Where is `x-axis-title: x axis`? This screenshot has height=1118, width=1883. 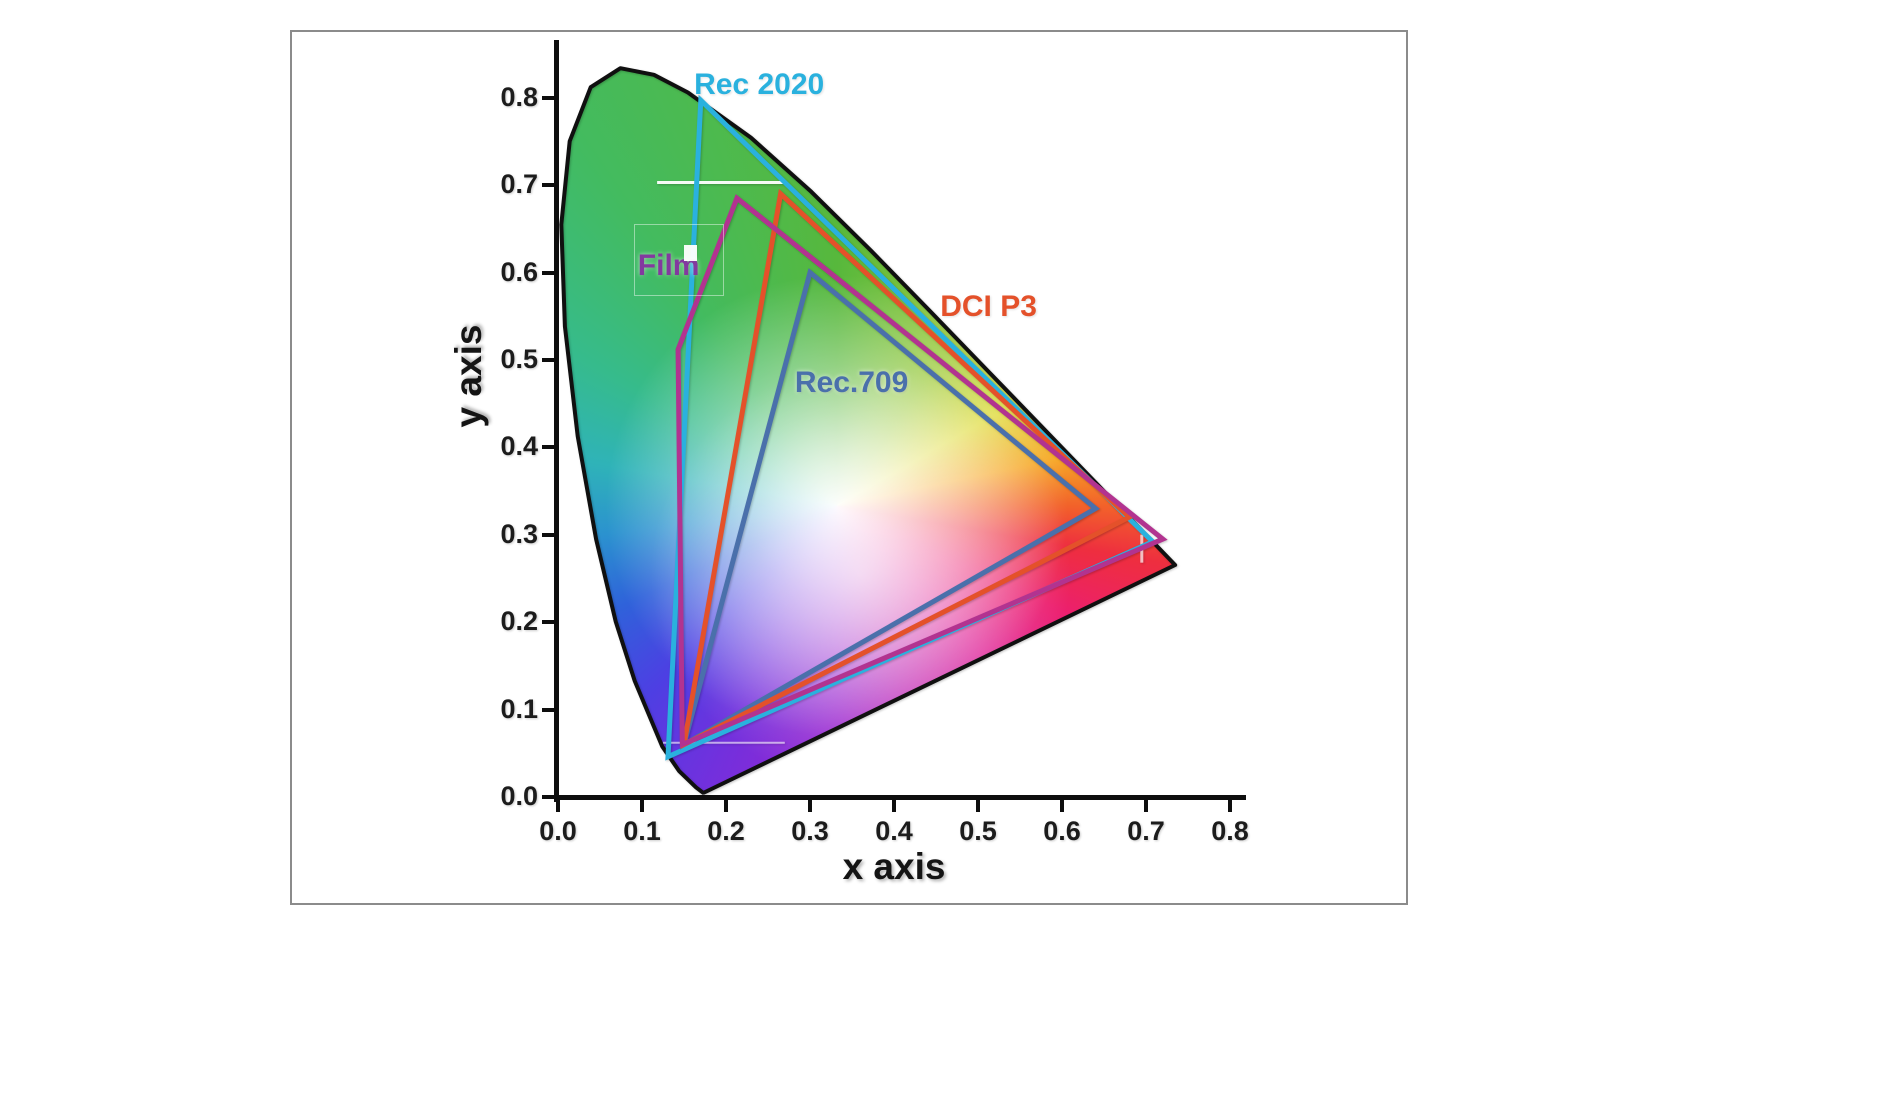 x-axis-title: x axis is located at coordinates (894, 866).